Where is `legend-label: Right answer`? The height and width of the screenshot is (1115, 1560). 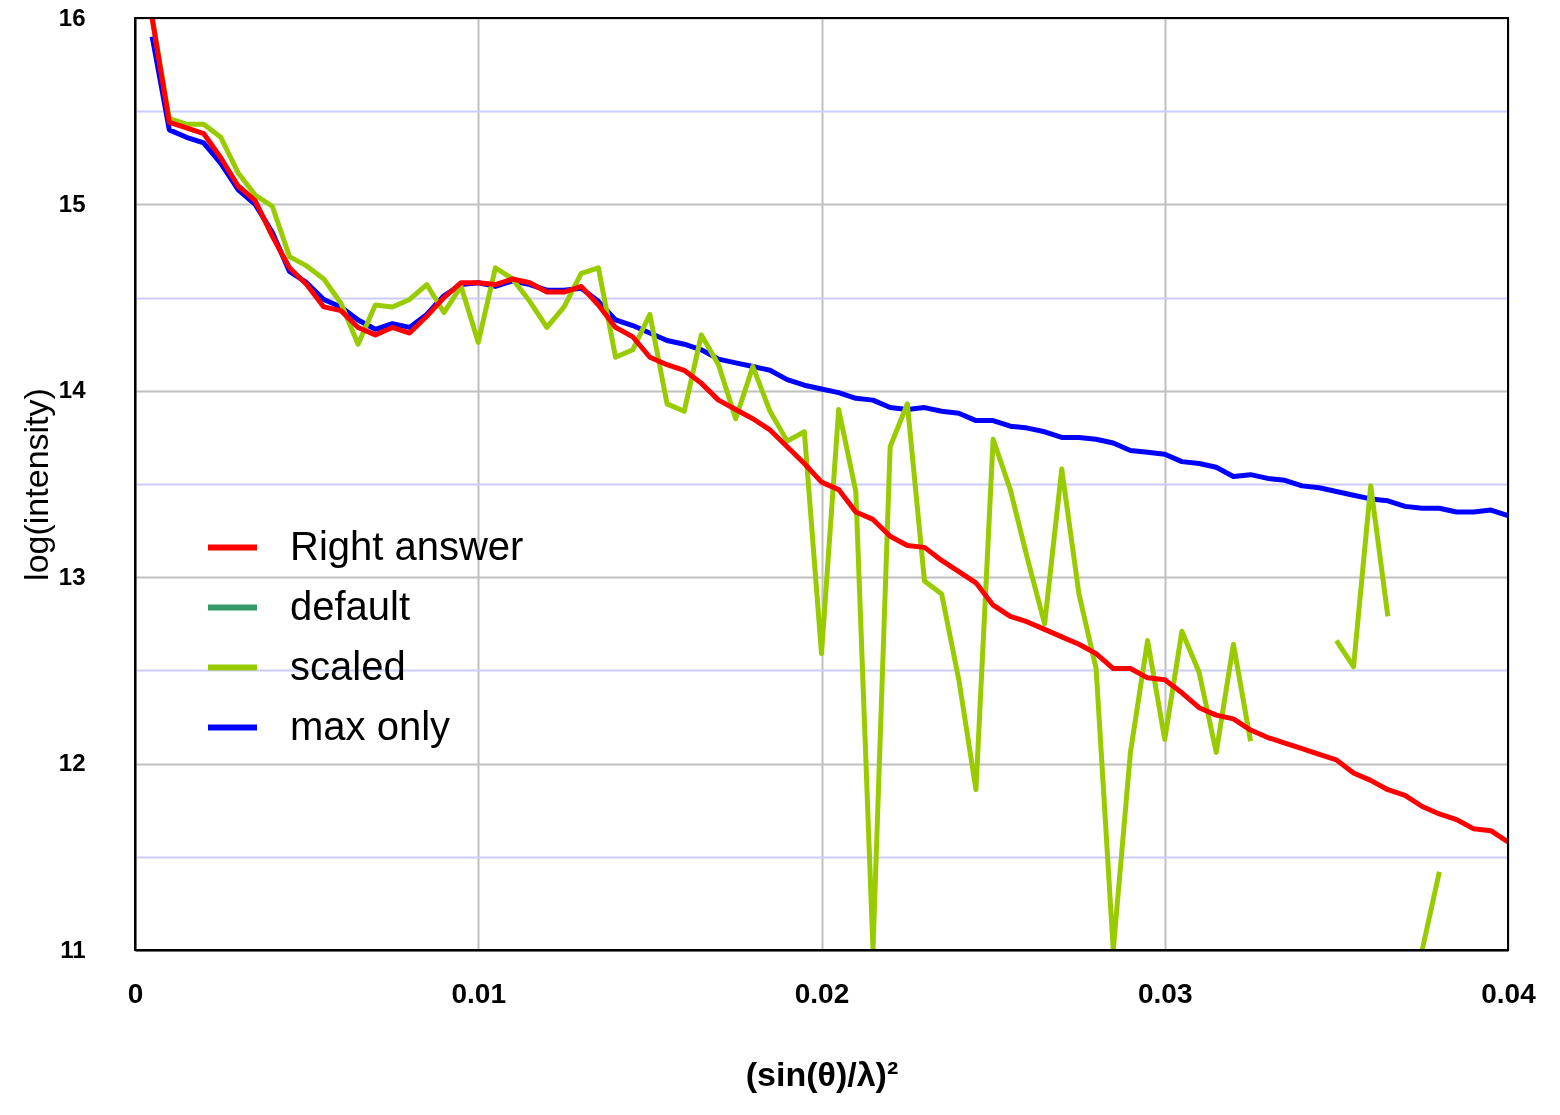 legend-label: Right answer is located at coordinates (407, 545).